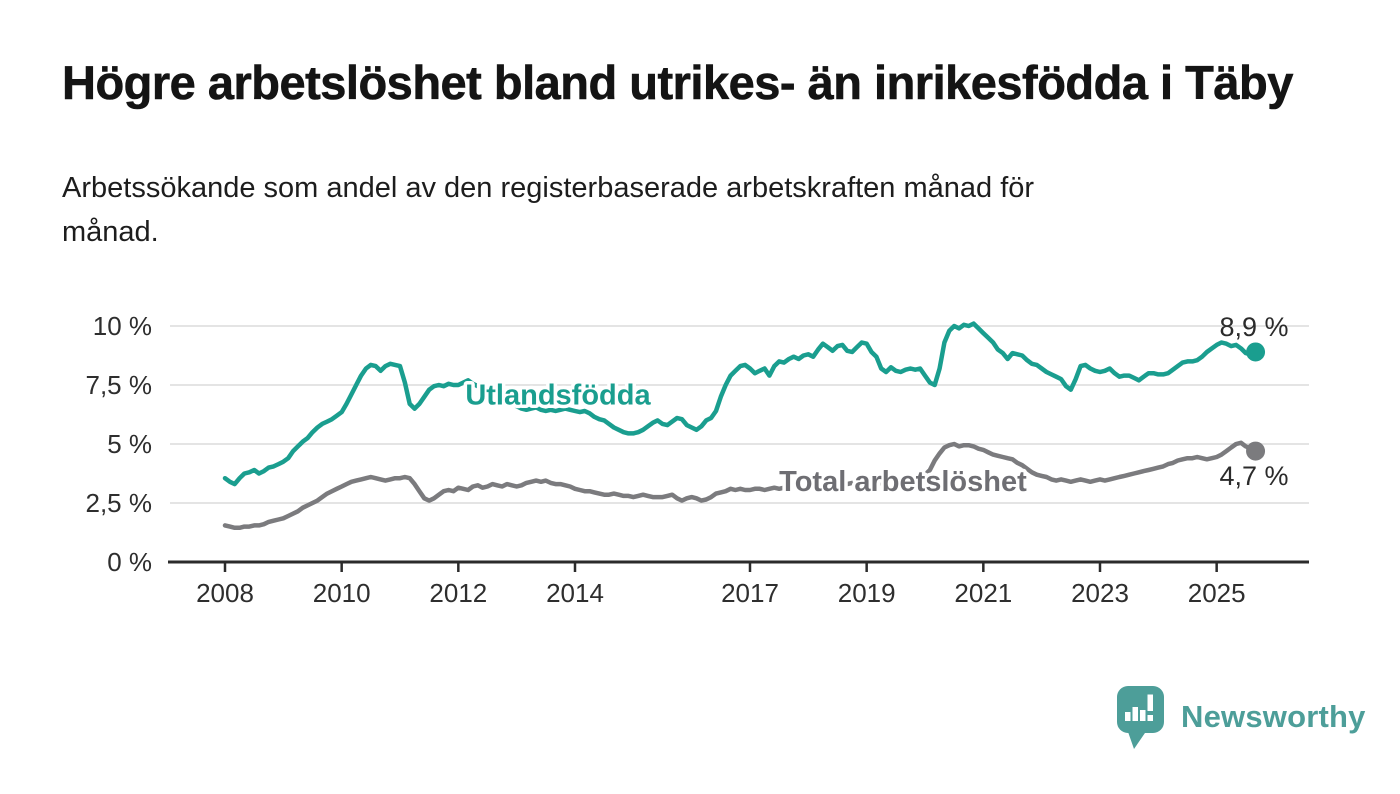 The width and height of the screenshot is (1400, 794). Describe the element at coordinates (1256, 352) in the screenshot. I see `end-dot-utlandsfodda` at that location.